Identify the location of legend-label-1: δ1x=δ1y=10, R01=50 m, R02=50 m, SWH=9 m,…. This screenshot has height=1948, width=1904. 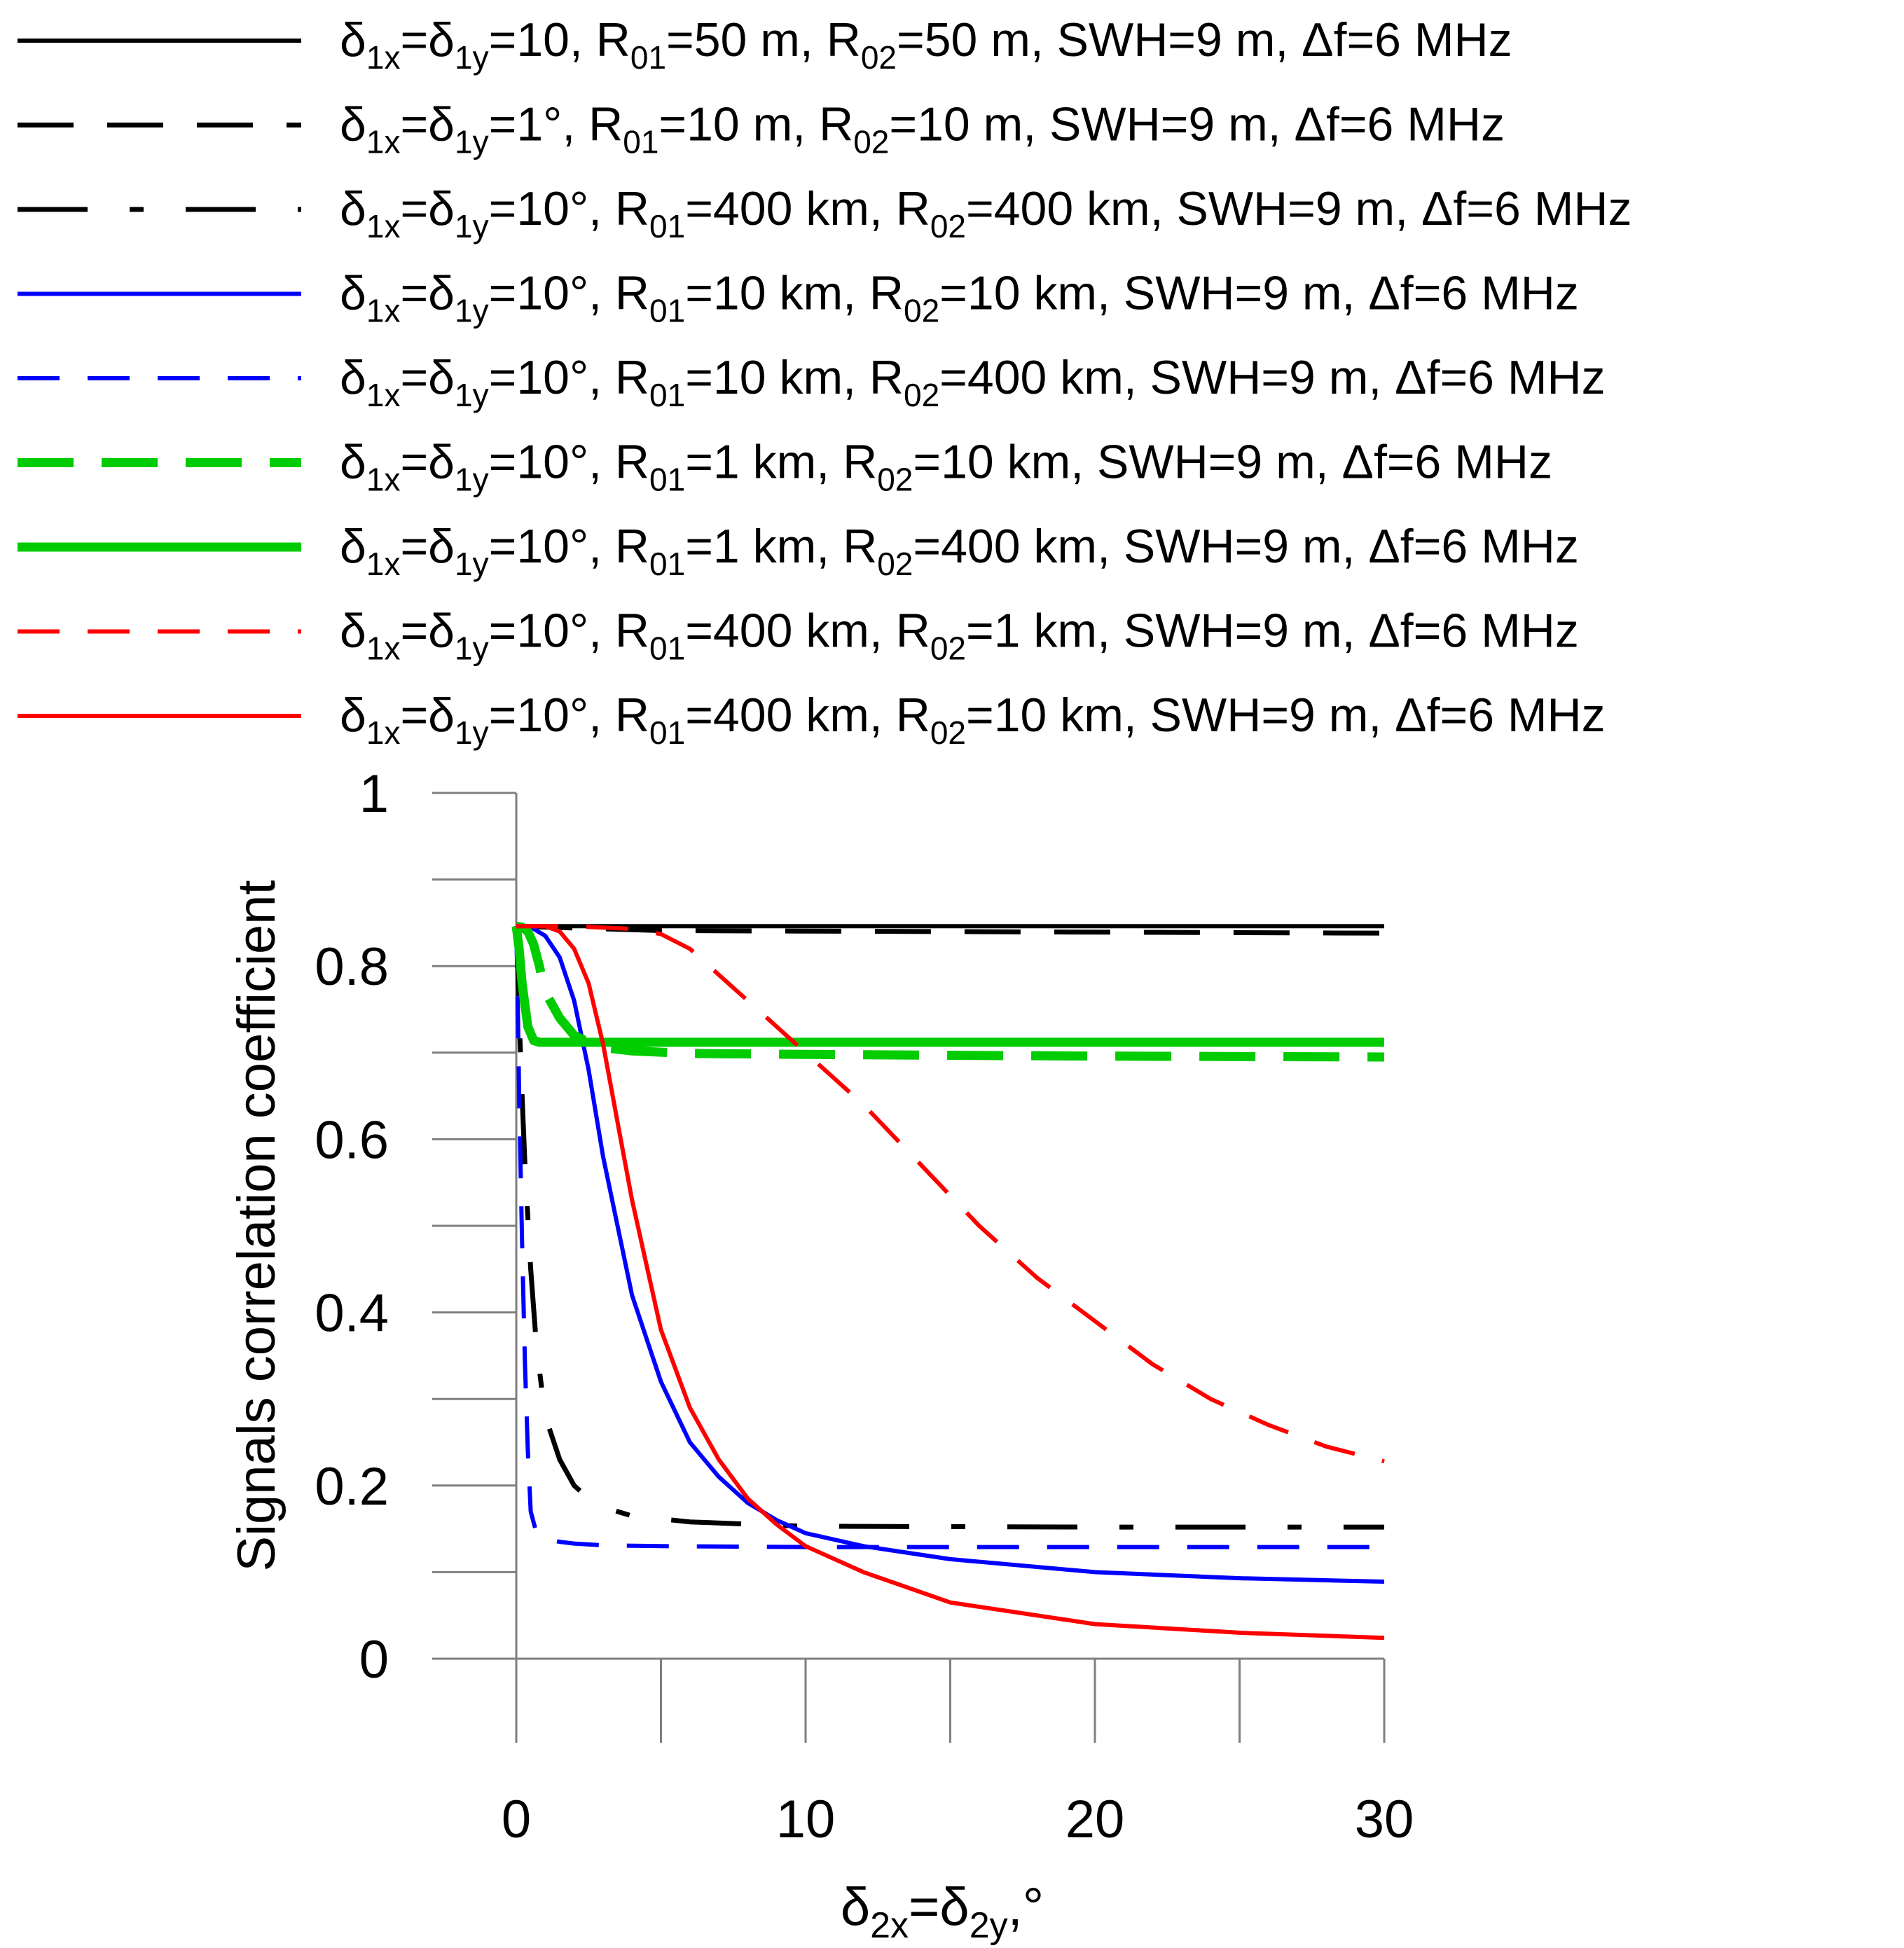
(926, 44).